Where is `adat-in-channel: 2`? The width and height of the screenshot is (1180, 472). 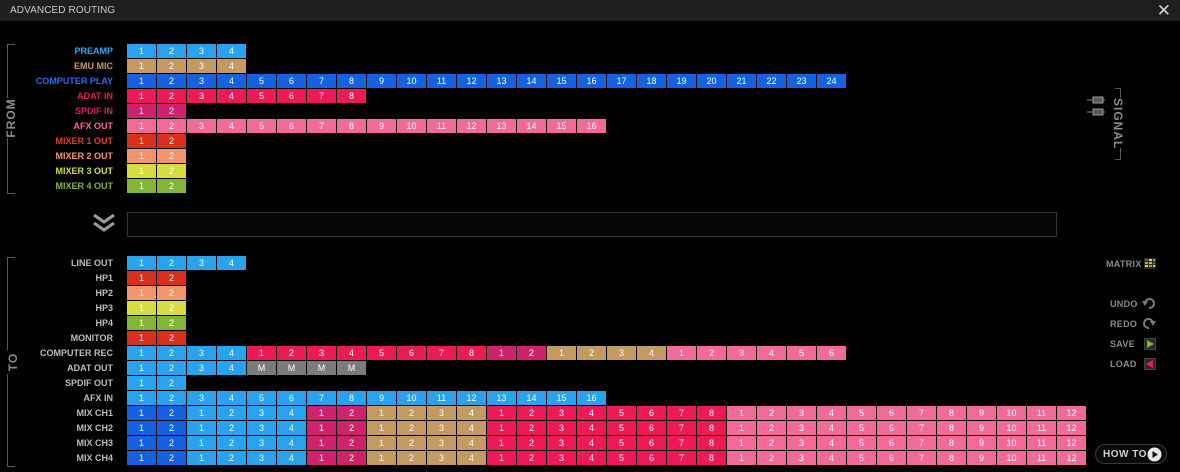
adat-in-channel: 2 is located at coordinates (171, 96).